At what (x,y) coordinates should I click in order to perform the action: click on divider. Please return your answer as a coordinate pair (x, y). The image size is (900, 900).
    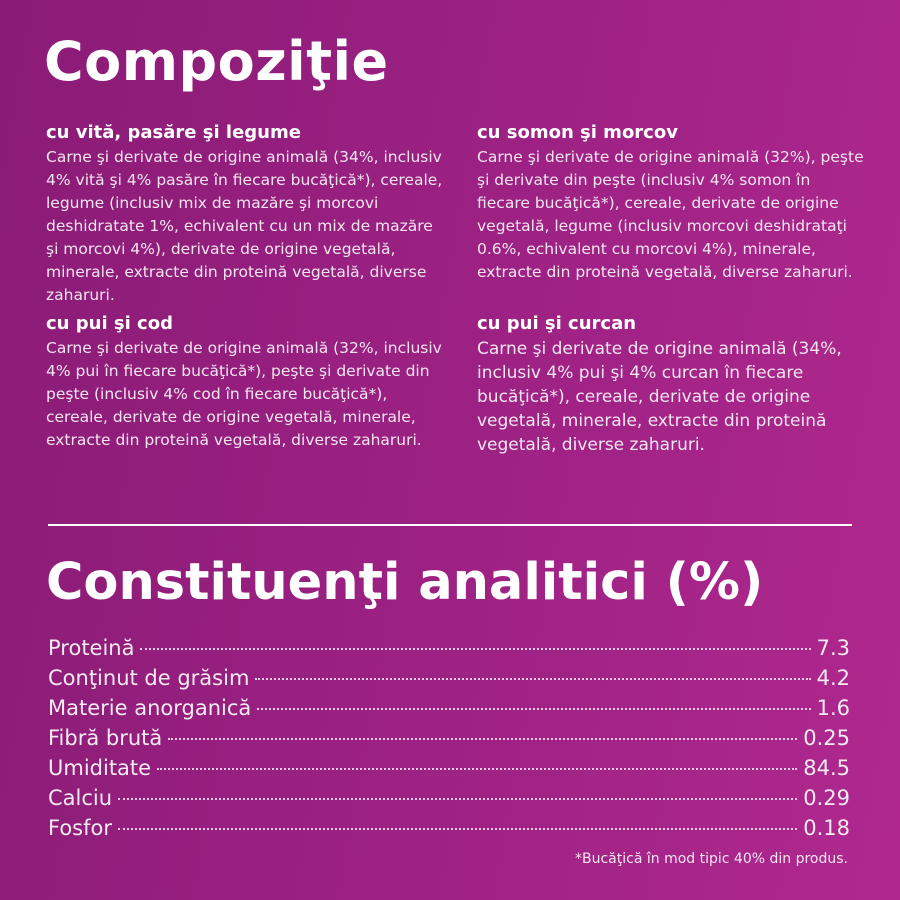
    Looking at the image, I should click on (450, 525).